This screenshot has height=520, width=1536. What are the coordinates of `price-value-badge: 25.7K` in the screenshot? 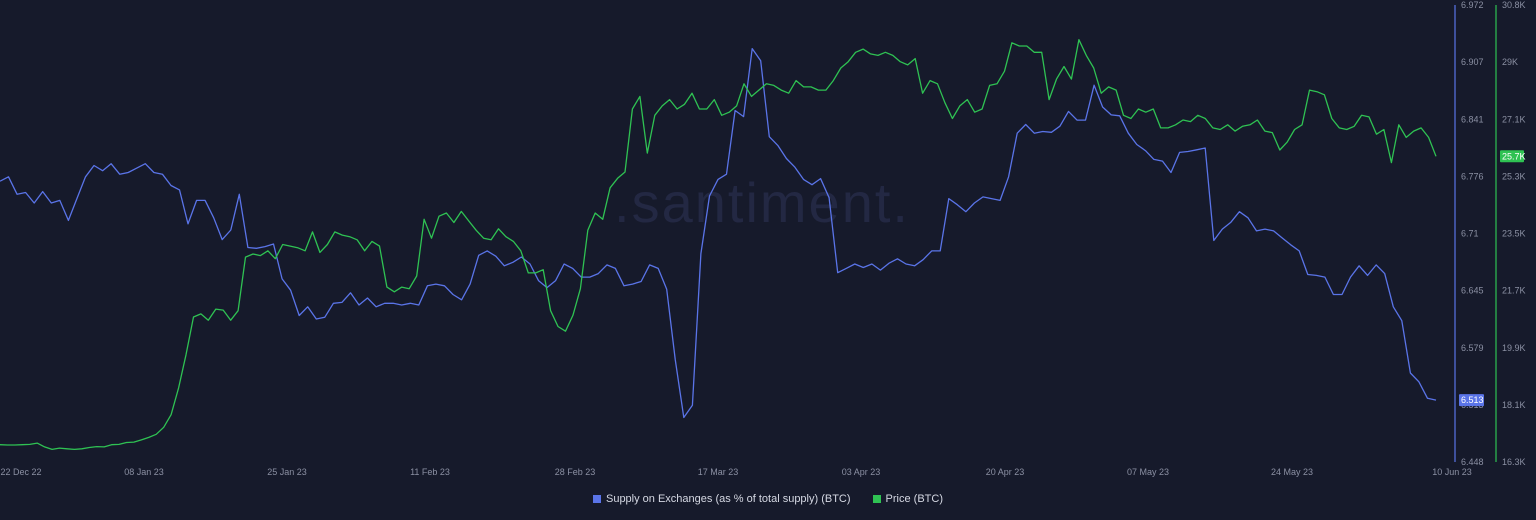 It's located at (1513, 156).